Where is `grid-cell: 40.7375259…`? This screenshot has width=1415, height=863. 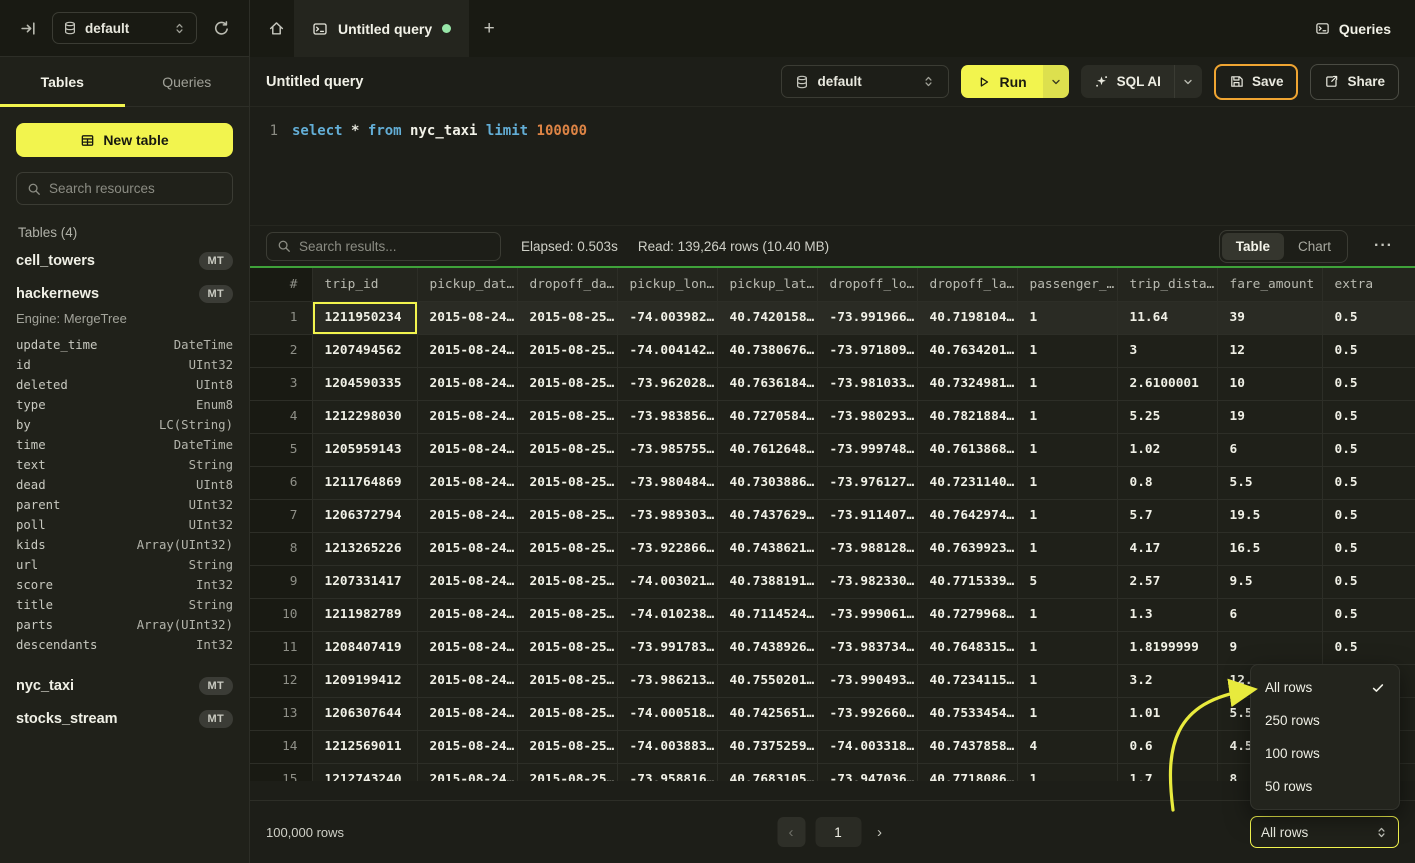 grid-cell: 40.7375259… is located at coordinates (767, 747).